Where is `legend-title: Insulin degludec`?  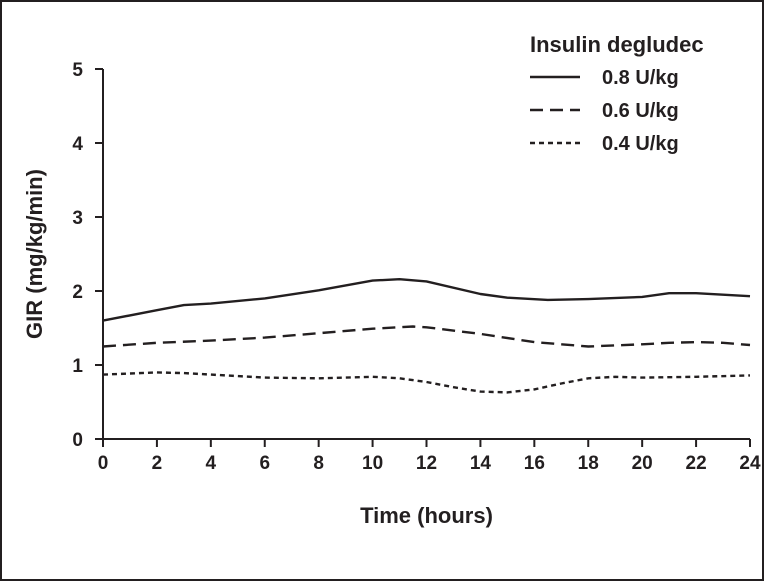 legend-title: Insulin degludec is located at coordinates (617, 44).